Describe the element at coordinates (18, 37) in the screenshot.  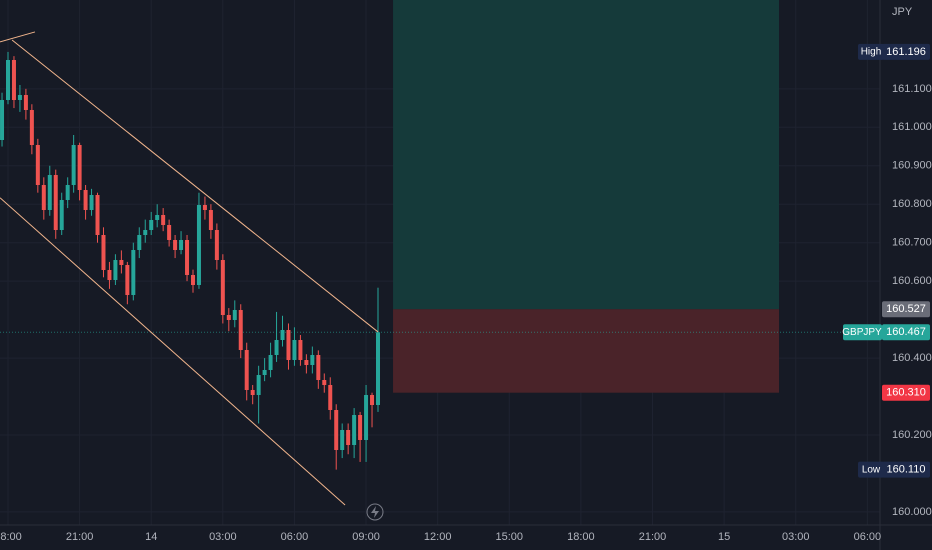
I see `trend-line` at that location.